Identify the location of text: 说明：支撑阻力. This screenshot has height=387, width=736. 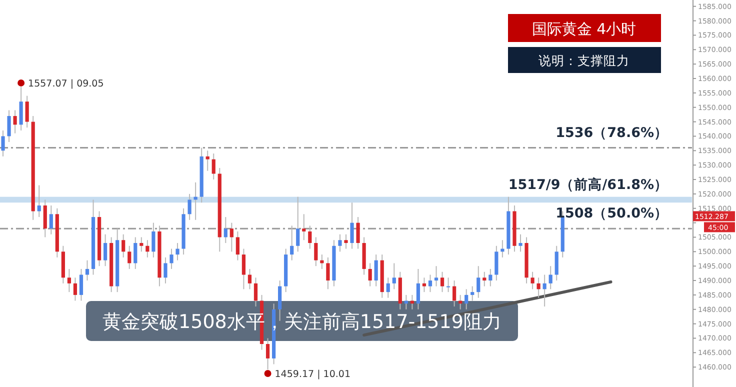
(584, 60).